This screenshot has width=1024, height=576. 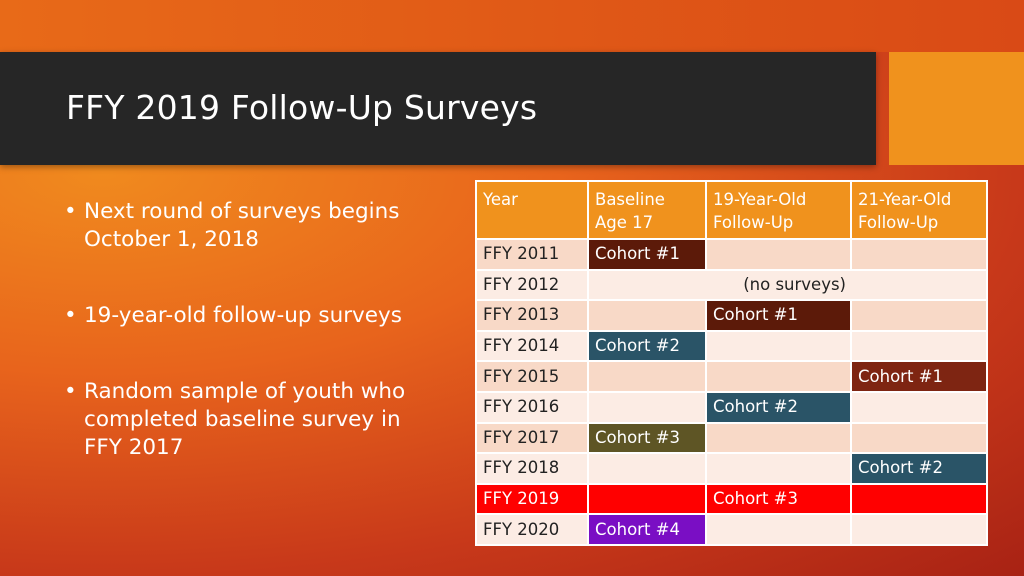 What do you see at coordinates (778, 407) in the screenshot?
I see `fu19-cell: Cohort #2` at bounding box center [778, 407].